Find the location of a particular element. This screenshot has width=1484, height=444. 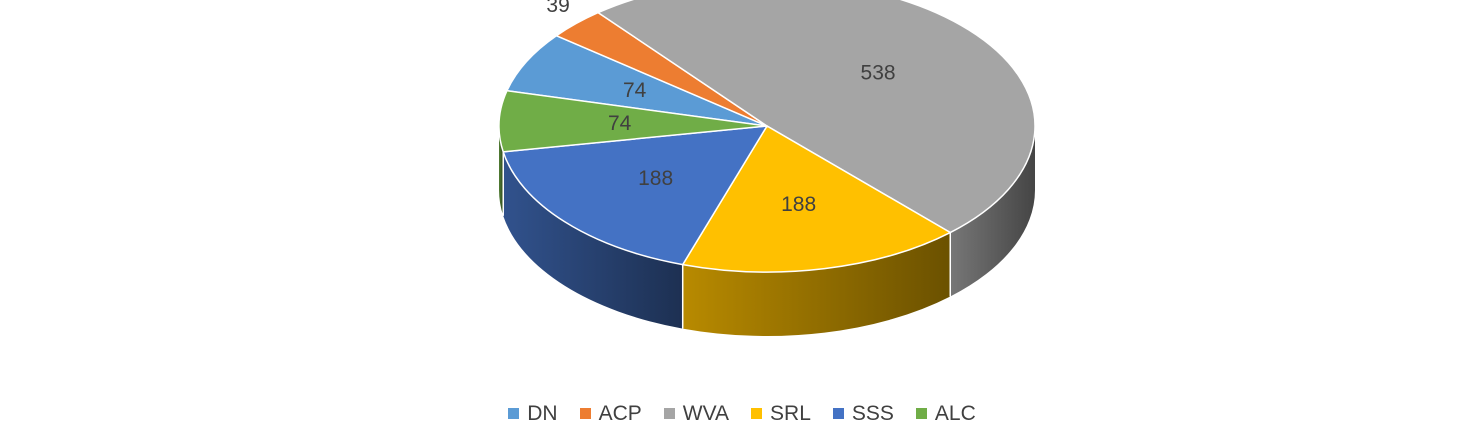

legend-item-alc: ALC is located at coordinates (945, 413).